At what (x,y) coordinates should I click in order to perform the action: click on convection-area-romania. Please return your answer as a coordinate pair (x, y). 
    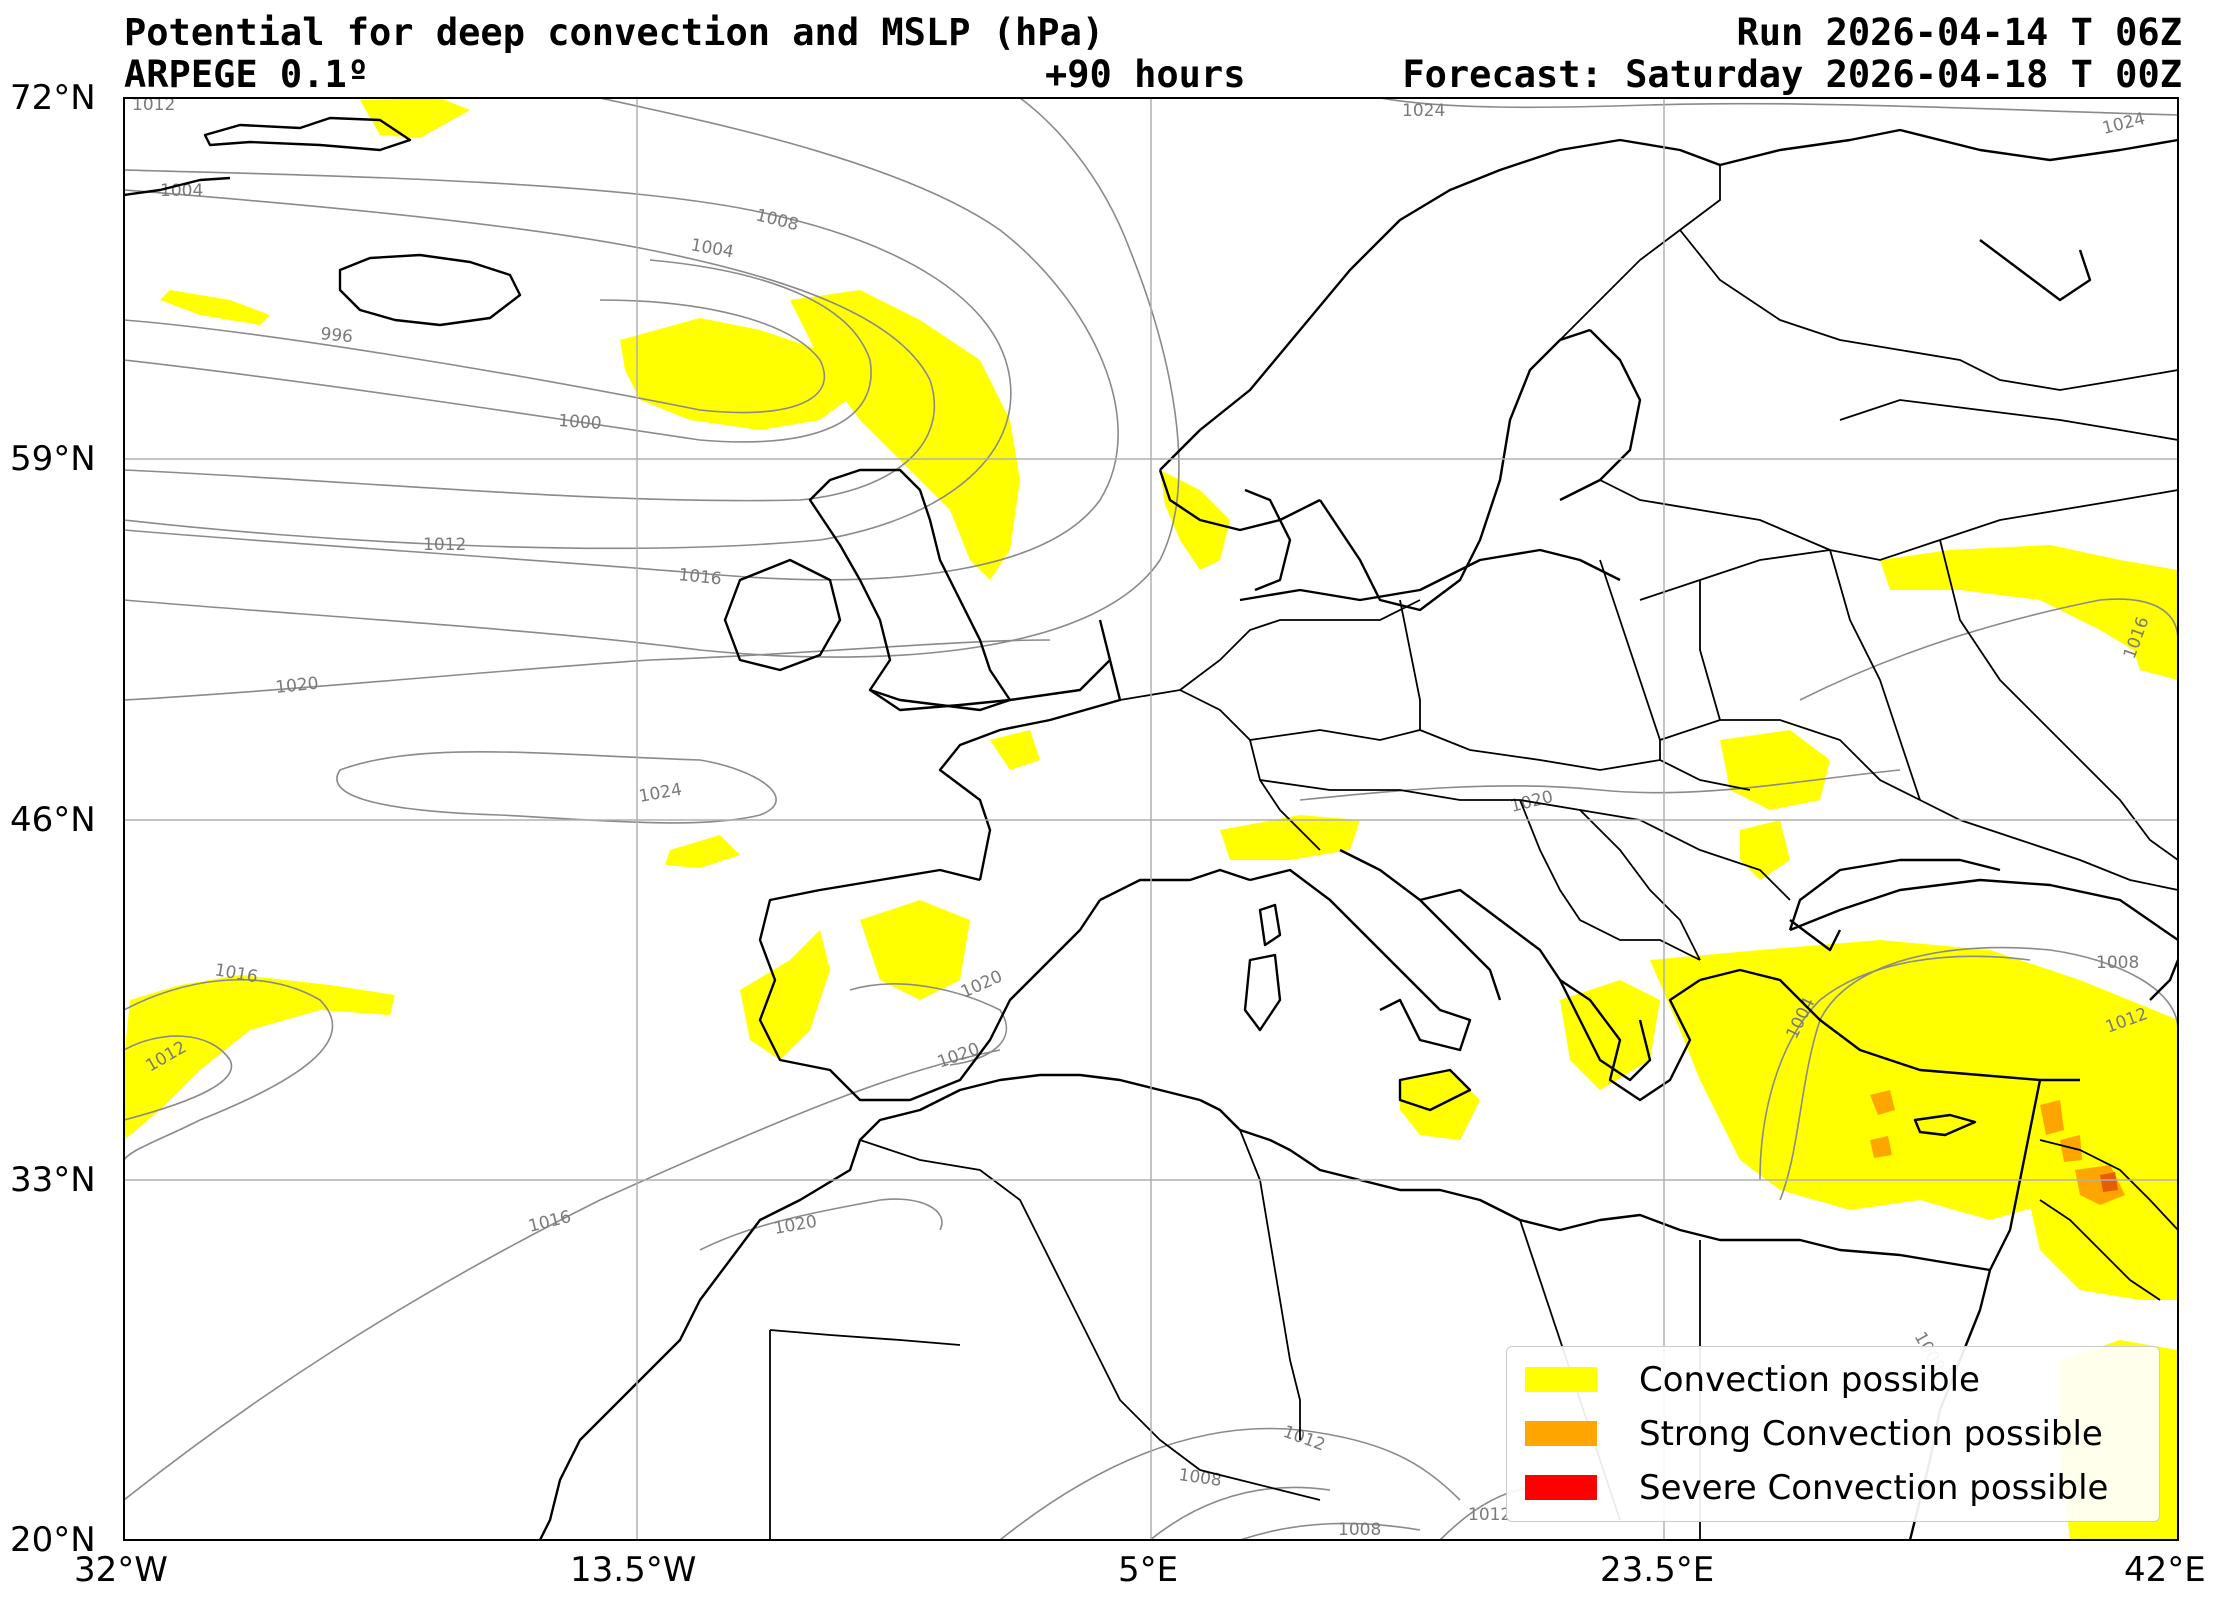
    Looking at the image, I should click on (1765, 850).